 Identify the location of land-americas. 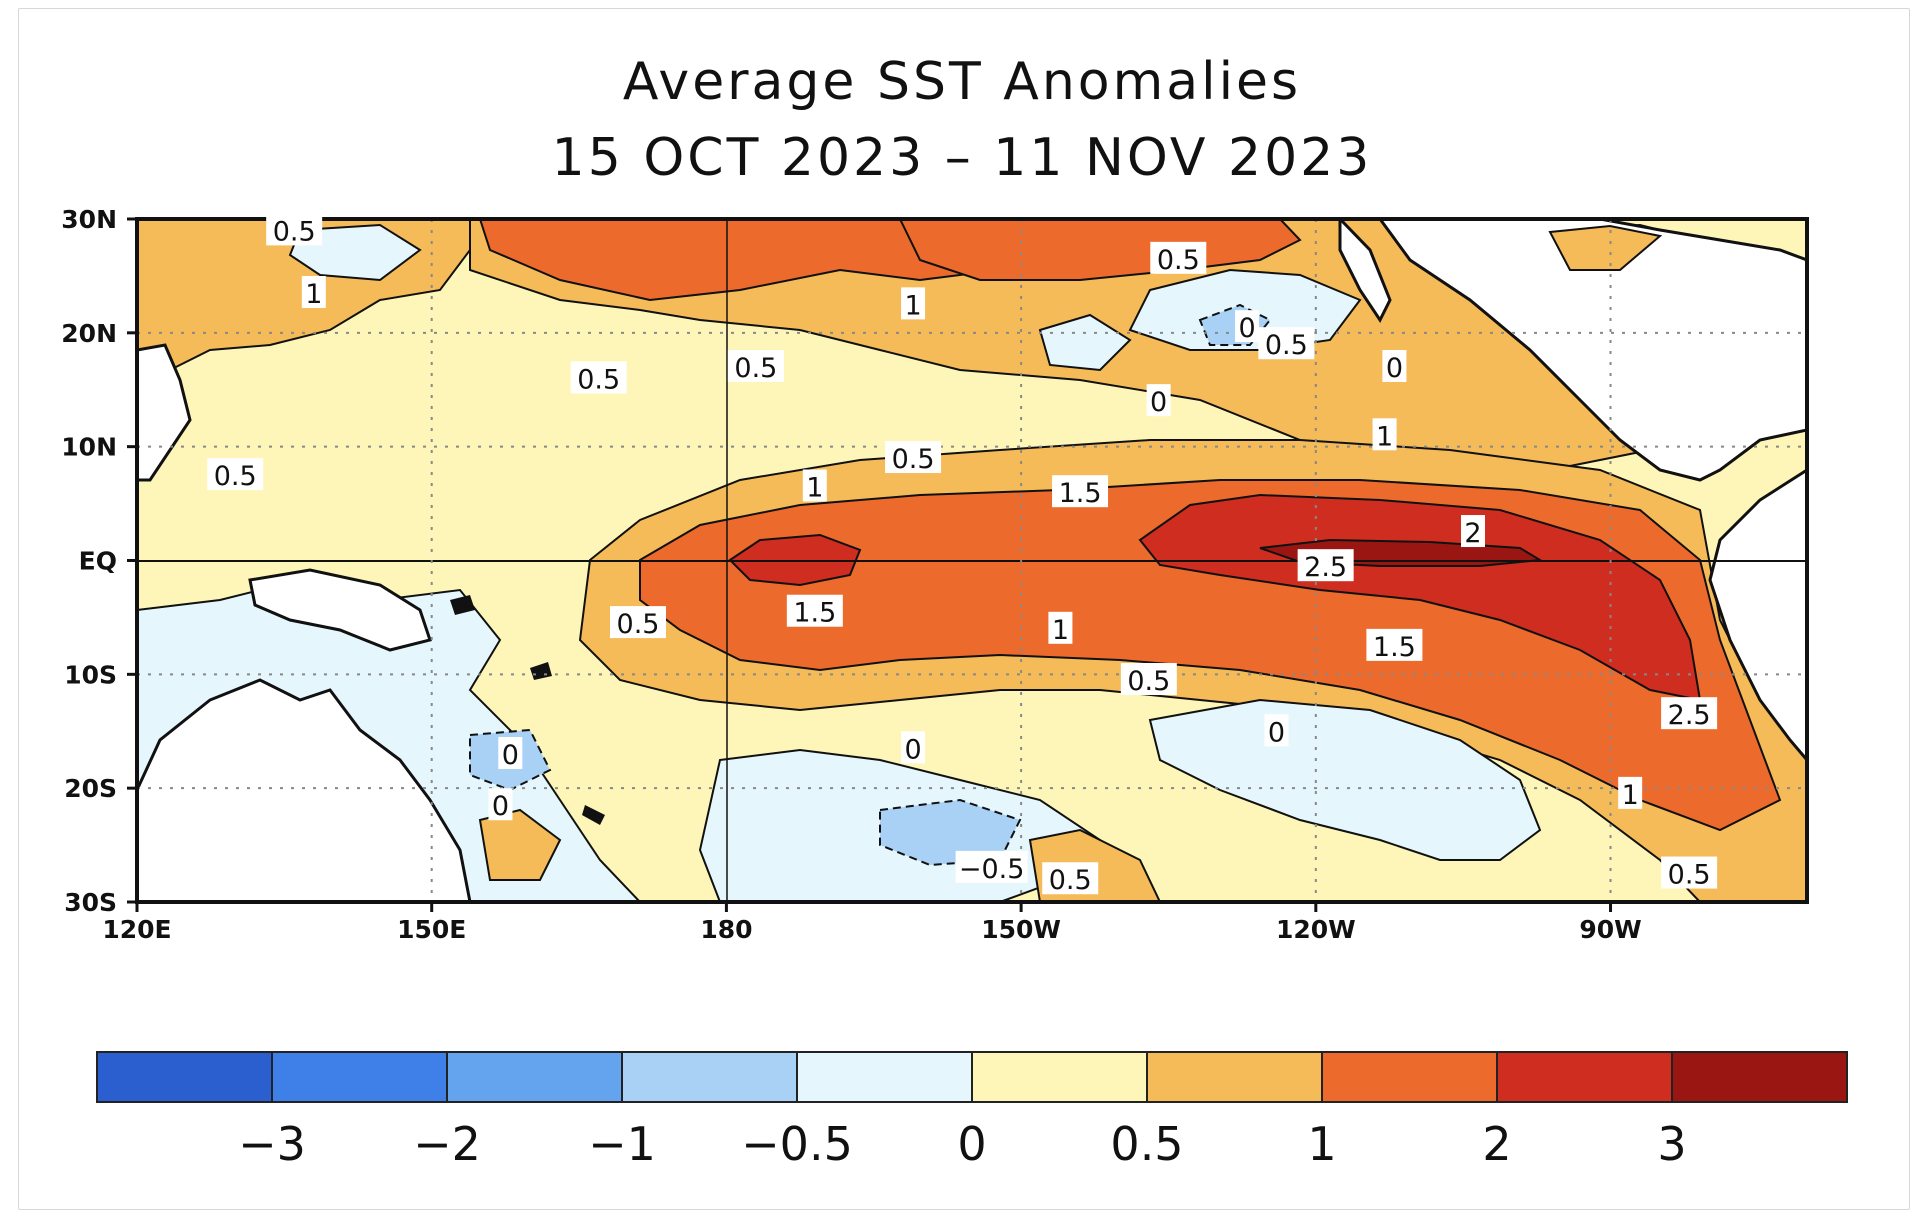
(1592, 350).